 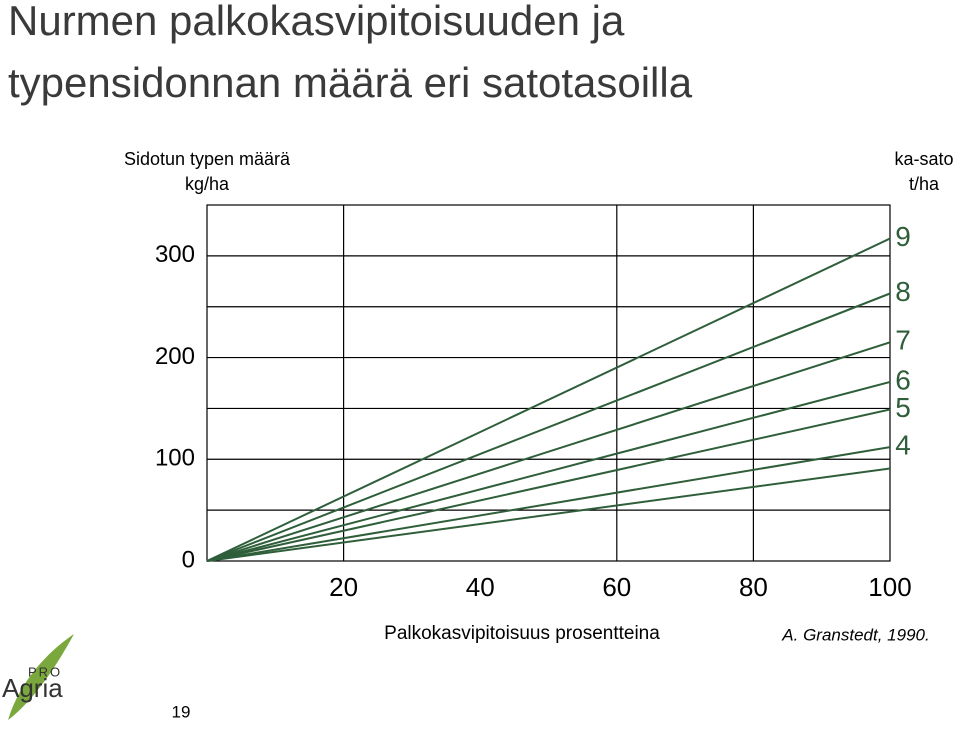 I want to click on x-tick-label: 20, so click(x=343, y=587).